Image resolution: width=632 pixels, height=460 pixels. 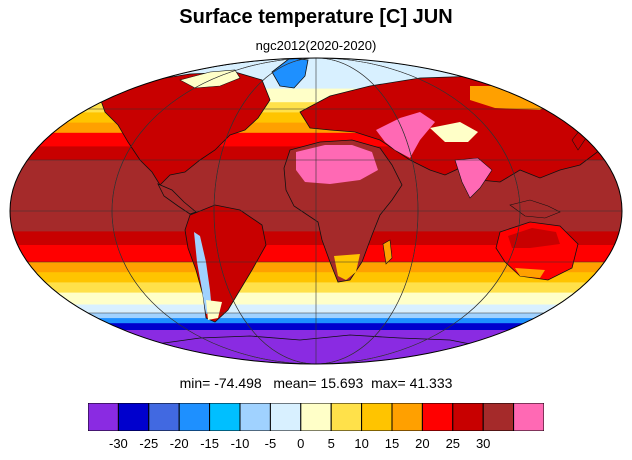 What do you see at coordinates (177, 199) in the screenshot?
I see `central-america` at bounding box center [177, 199].